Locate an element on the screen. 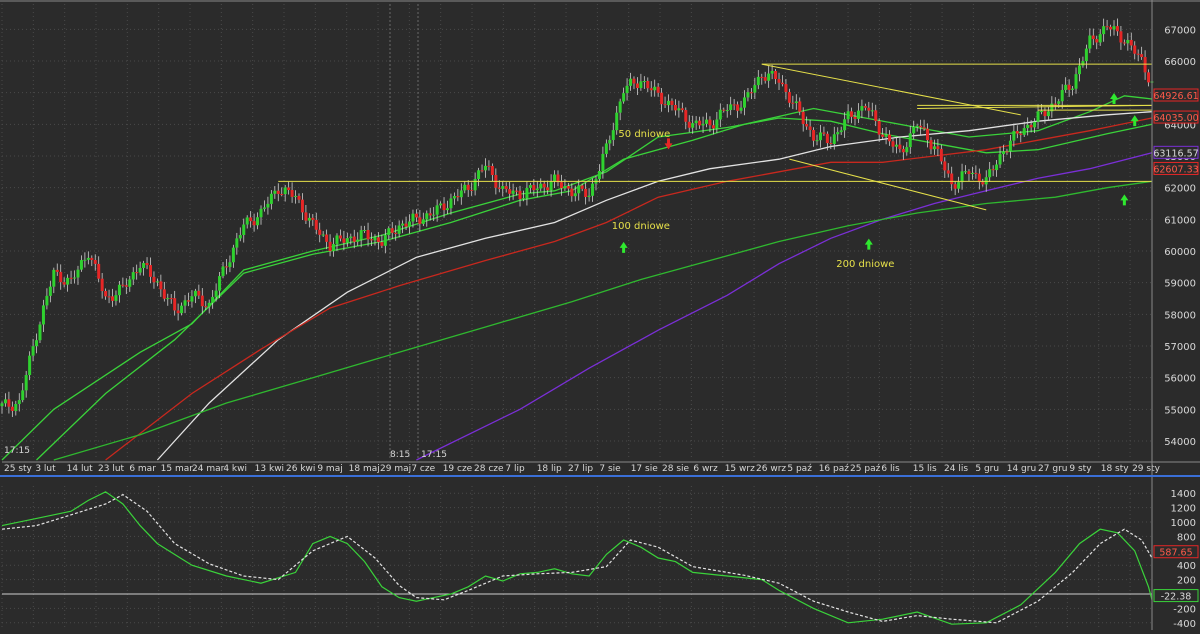 This screenshot has height=634, width=1200. ma-annotation: 200 dniowe is located at coordinates (865, 264).